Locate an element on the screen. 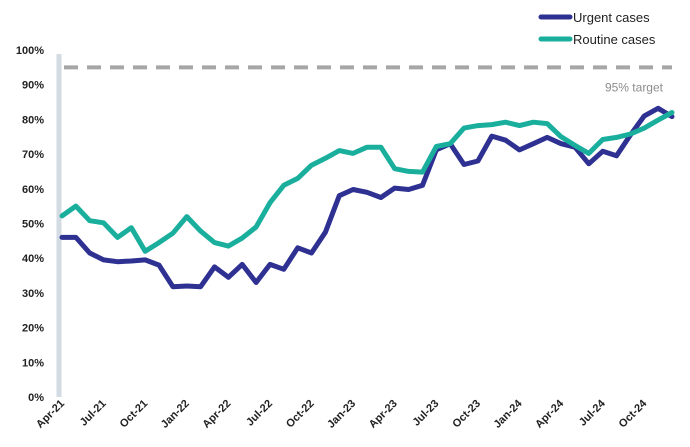  x-tick-label: Oct-22 is located at coordinates (300, 414).